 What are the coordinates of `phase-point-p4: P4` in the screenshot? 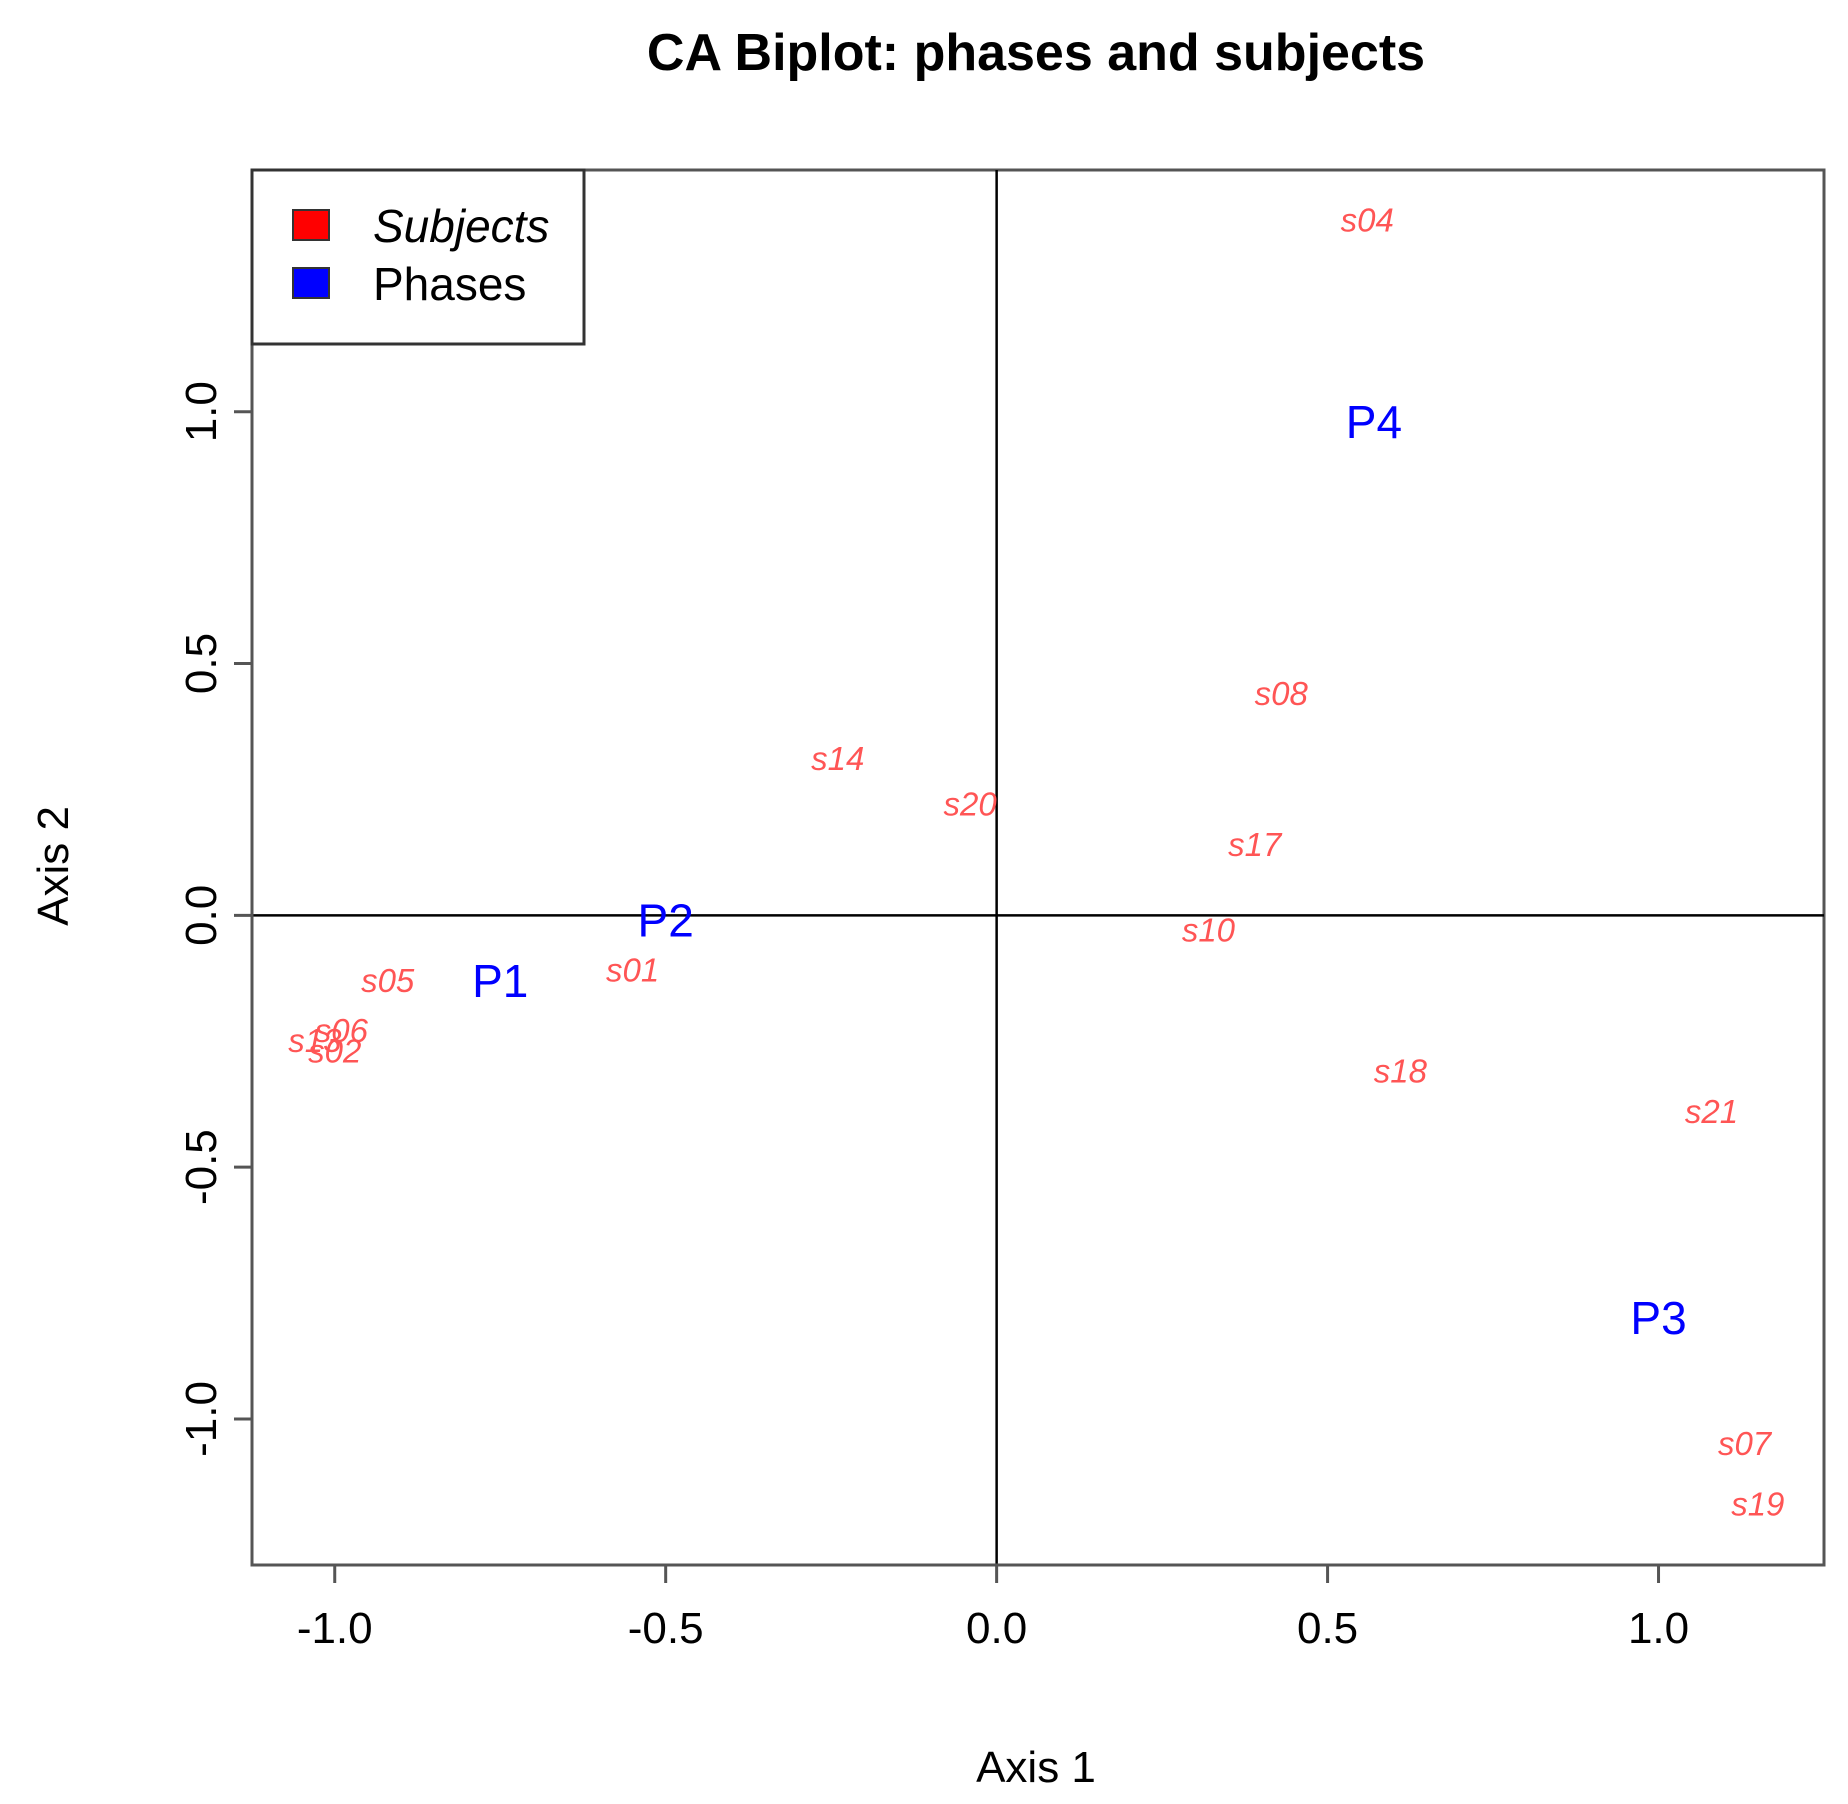 It's located at (1374, 422).